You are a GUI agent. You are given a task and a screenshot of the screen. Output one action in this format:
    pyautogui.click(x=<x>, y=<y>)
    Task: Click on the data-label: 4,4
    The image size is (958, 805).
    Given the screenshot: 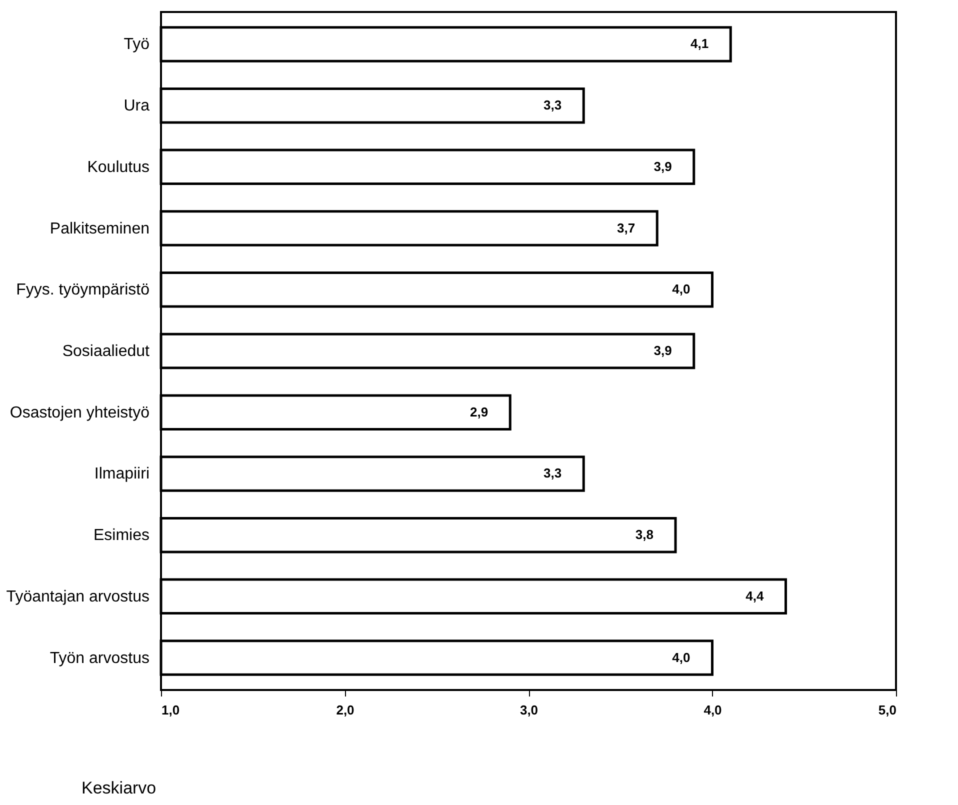 What is the action you would take?
    pyautogui.click(x=755, y=596)
    